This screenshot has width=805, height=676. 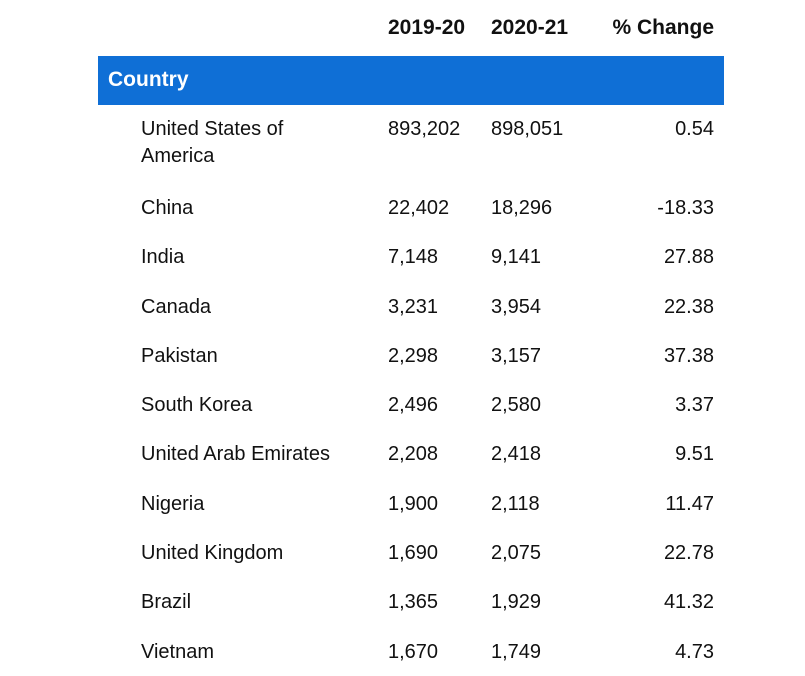 What do you see at coordinates (688, 602) in the screenshot?
I see `percent-change-cell: 41.32` at bounding box center [688, 602].